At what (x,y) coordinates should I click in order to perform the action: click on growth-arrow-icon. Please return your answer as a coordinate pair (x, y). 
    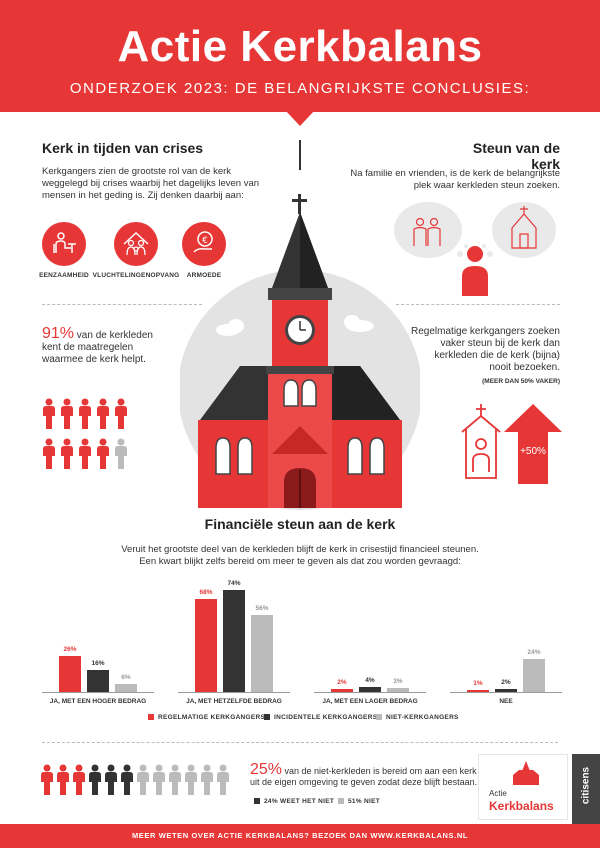
    Looking at the image, I should click on (533, 444).